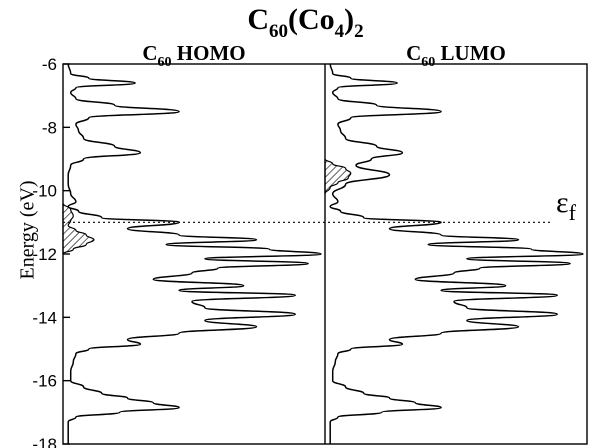 This screenshot has width=611, height=448. I want to click on y-tick-label: -18, so click(44, 441).